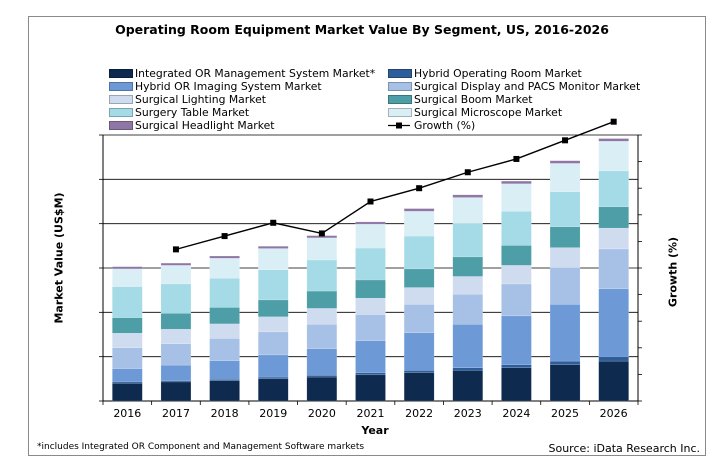  I want to click on x-tick-label: 2018, so click(225, 413).